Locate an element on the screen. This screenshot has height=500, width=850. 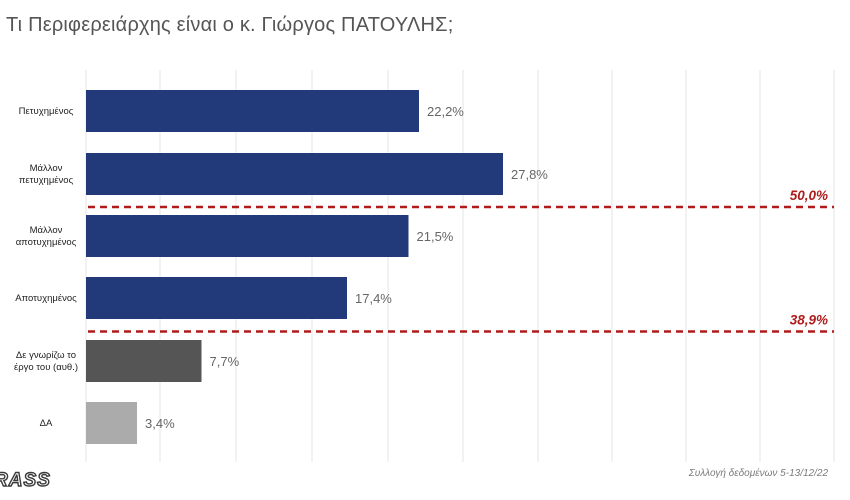
value-label: 21,5% is located at coordinates (435, 236).